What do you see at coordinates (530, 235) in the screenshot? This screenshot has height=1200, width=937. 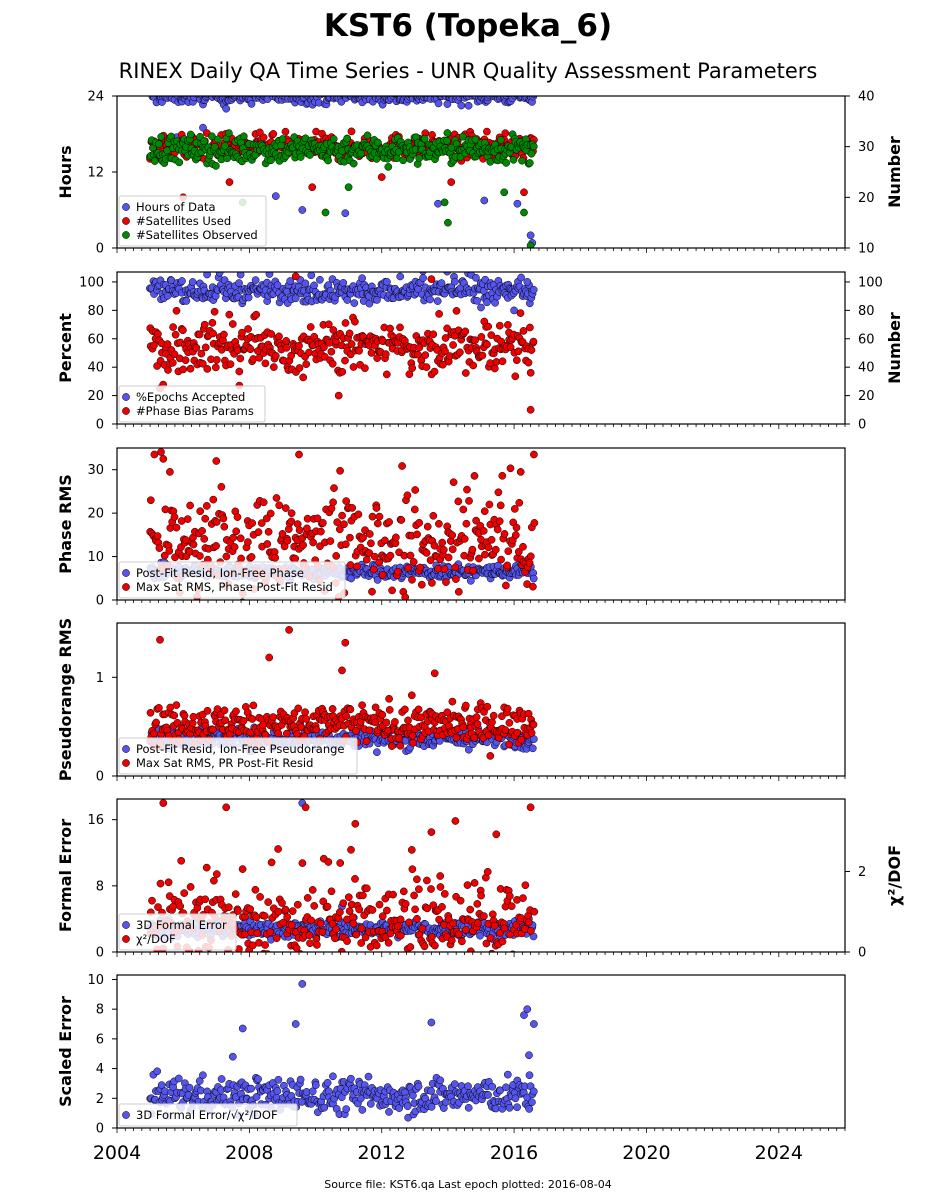 I see `outlier-point-blue` at bounding box center [530, 235].